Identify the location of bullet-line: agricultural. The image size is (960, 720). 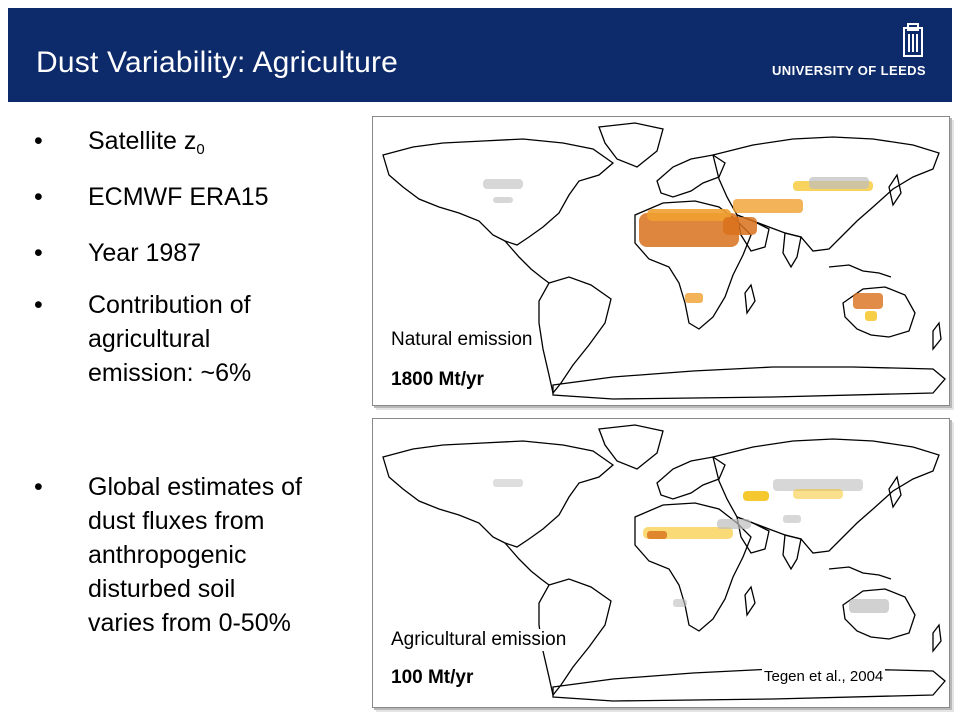
(149, 339).